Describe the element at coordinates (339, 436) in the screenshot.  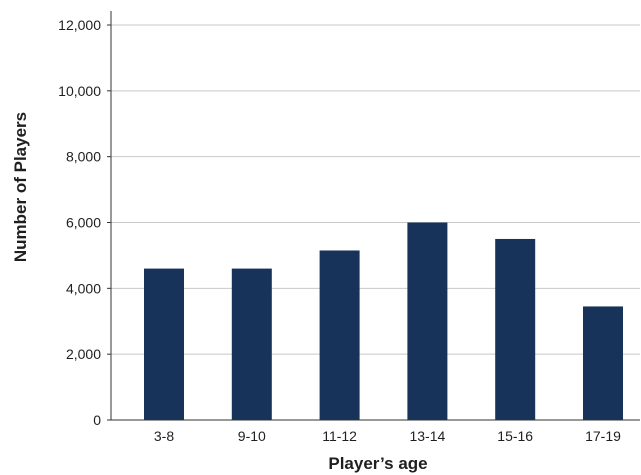
I see `x-tick-label: 11-12` at that location.